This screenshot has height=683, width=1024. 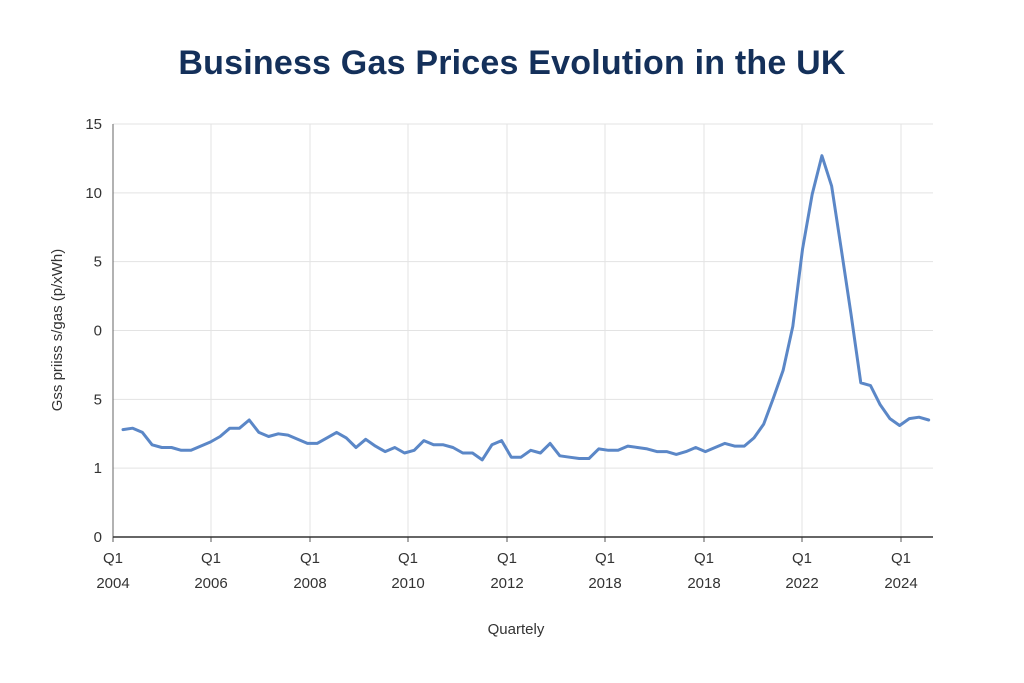 What do you see at coordinates (407, 583) in the screenshot?
I see `x-tick-year: 2010` at bounding box center [407, 583].